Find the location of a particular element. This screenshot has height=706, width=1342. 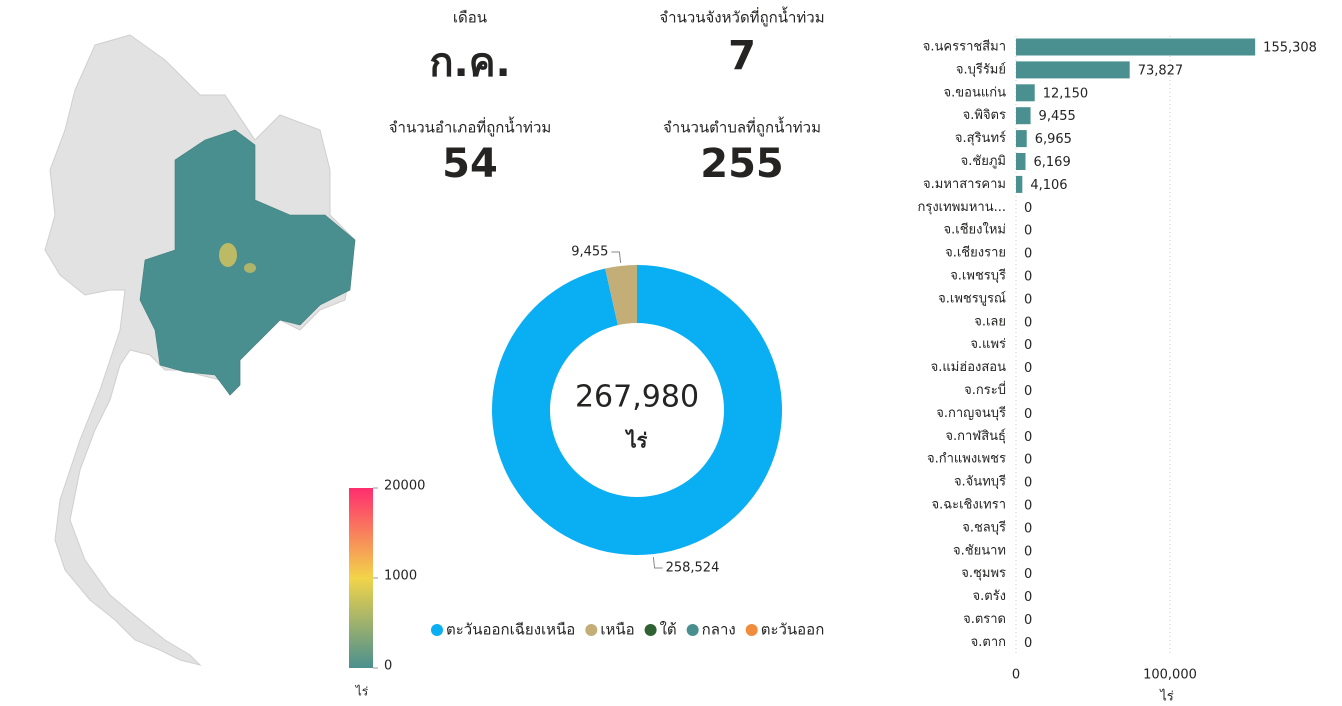

colorbar-label: ไร่ is located at coordinates (362, 692).